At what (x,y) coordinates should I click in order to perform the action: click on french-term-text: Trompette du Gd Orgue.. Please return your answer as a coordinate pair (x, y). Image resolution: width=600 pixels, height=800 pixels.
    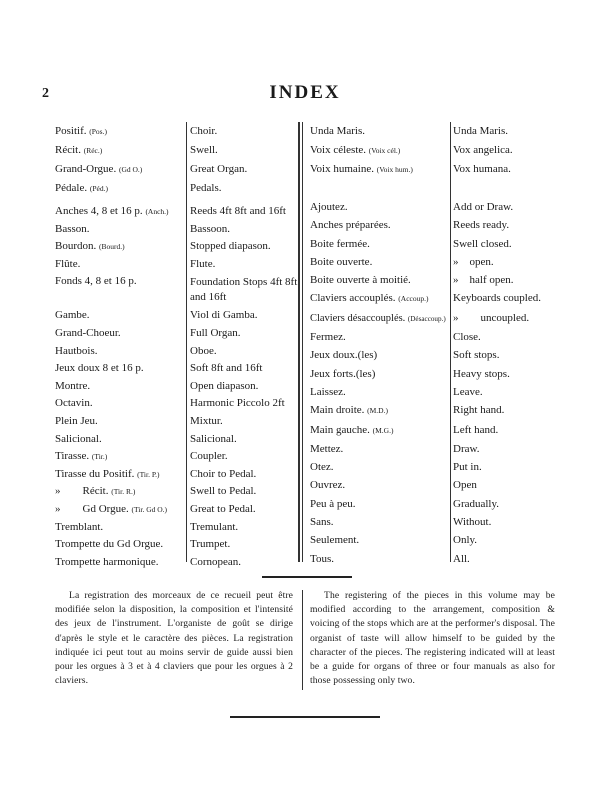
    Looking at the image, I should click on (109, 544).